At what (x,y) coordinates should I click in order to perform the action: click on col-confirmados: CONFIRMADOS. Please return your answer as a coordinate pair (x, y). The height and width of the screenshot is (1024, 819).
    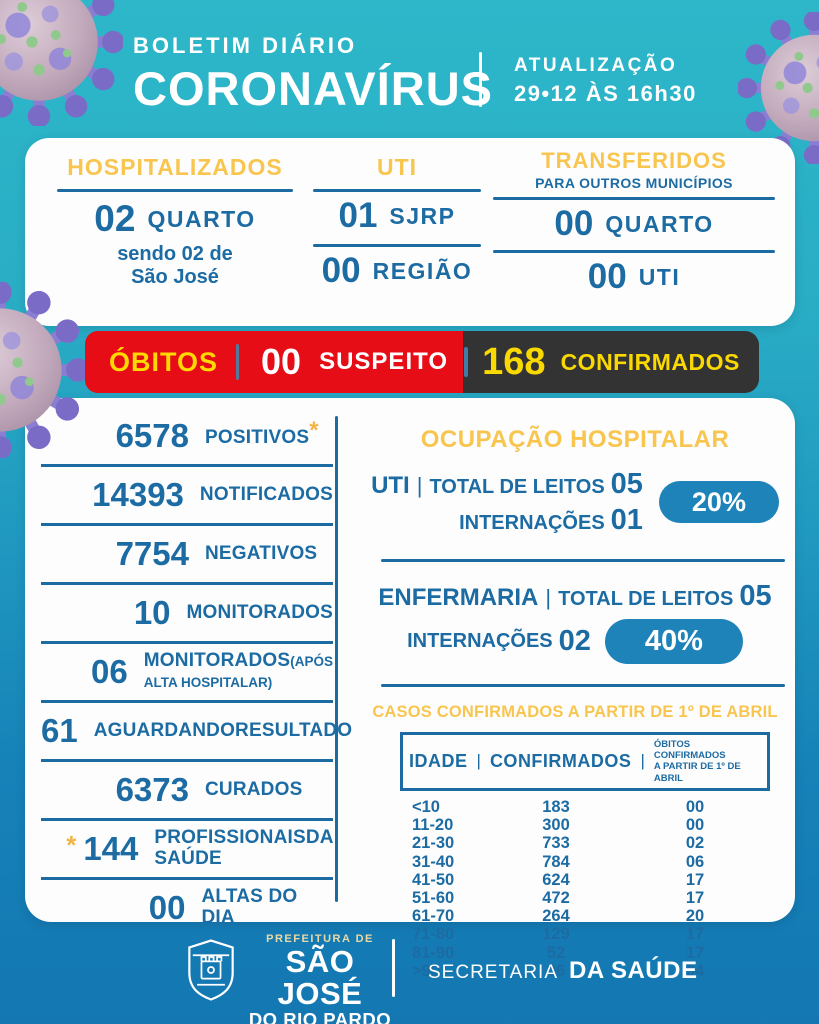
    Looking at the image, I should click on (560, 760).